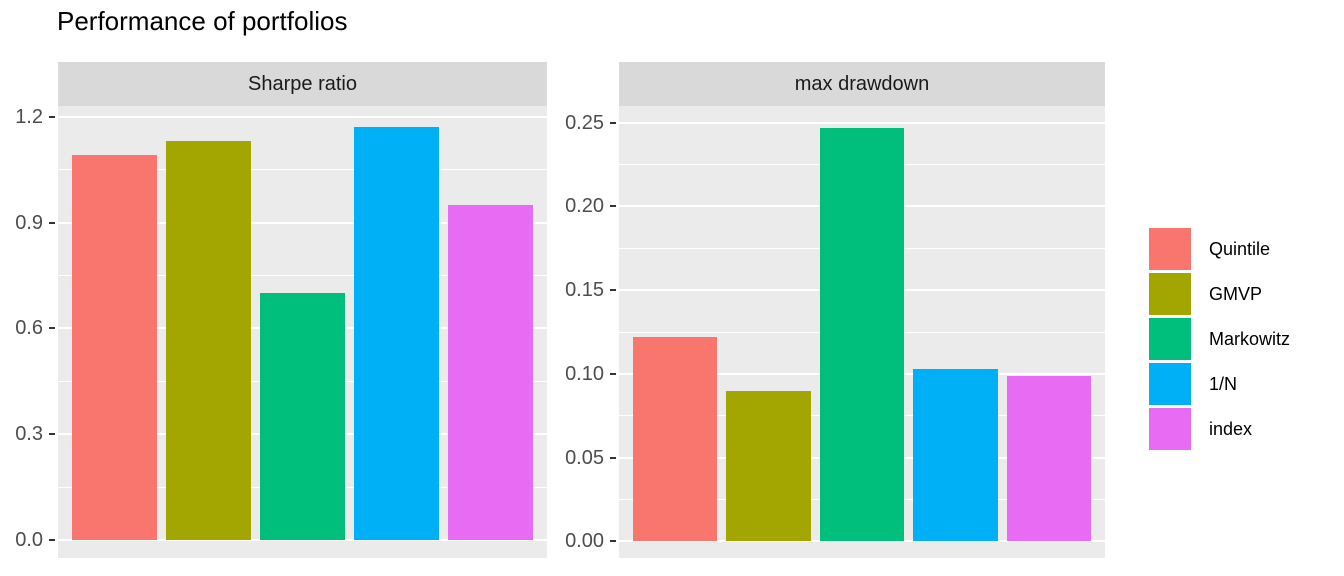  I want to click on y-axis-tick-label: 0.0, so click(29, 540).